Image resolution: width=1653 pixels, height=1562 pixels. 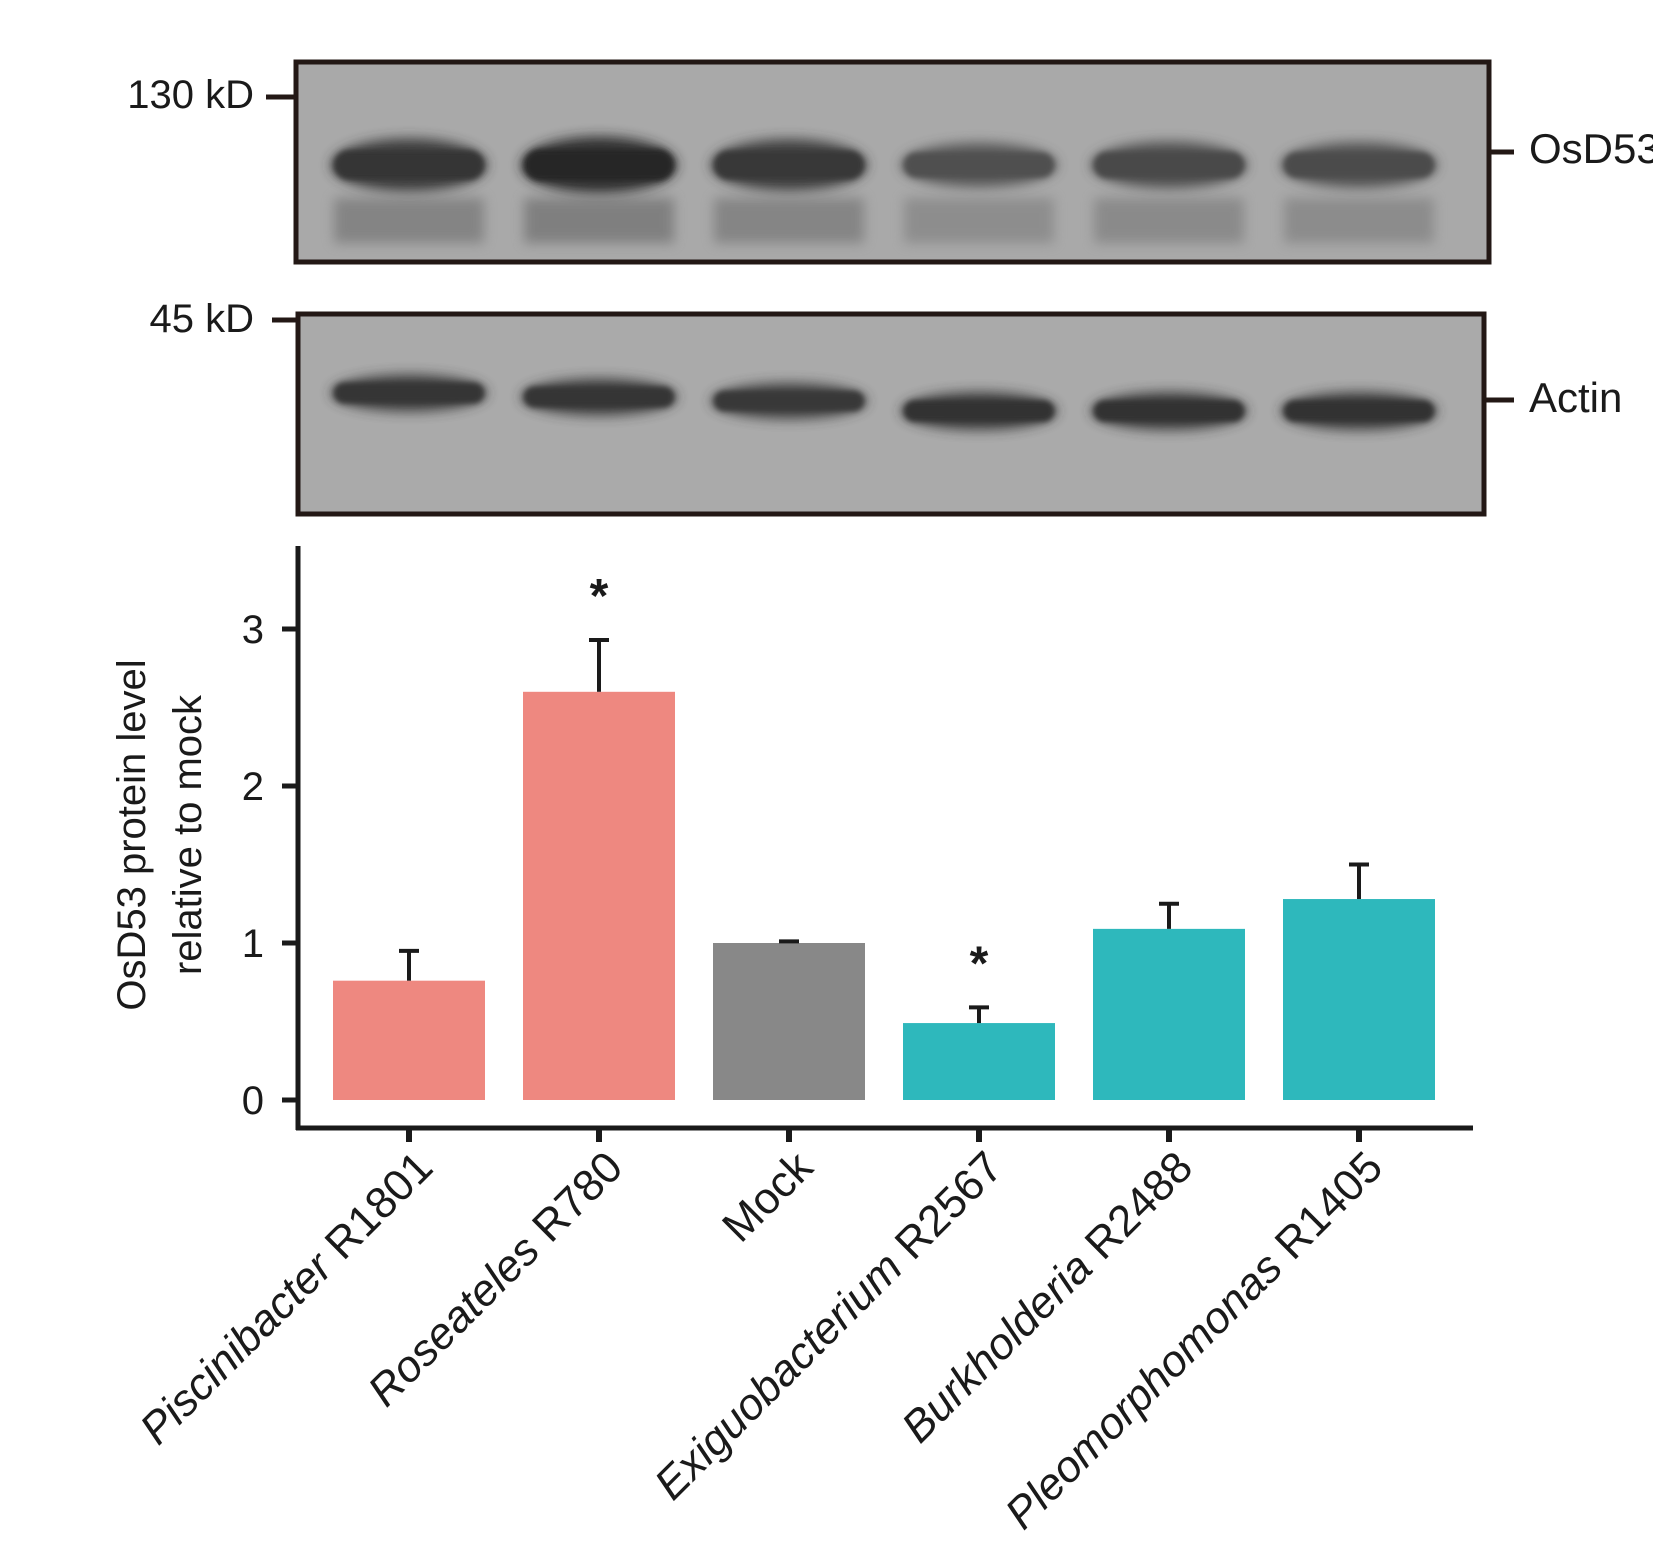 I want to click on x-label-4: Exiguobacterium R2567, so click(x=828, y=1325).